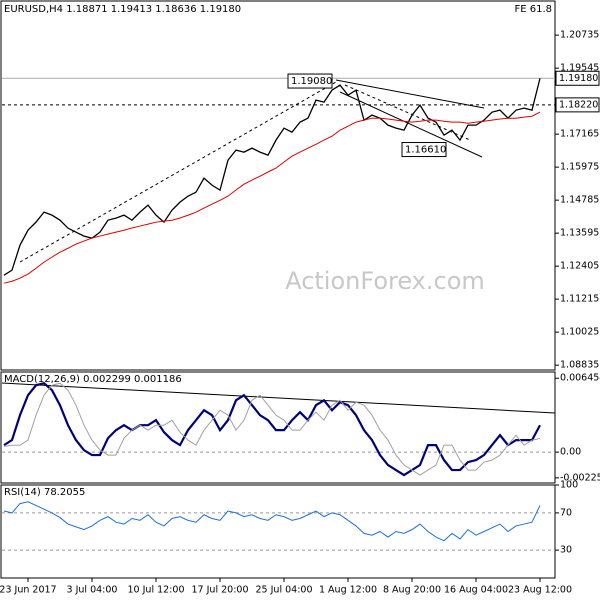 Image resolution: width=600 pixels, height=600 pixels. I want to click on y-tick-label: 1.12405, so click(579, 266).